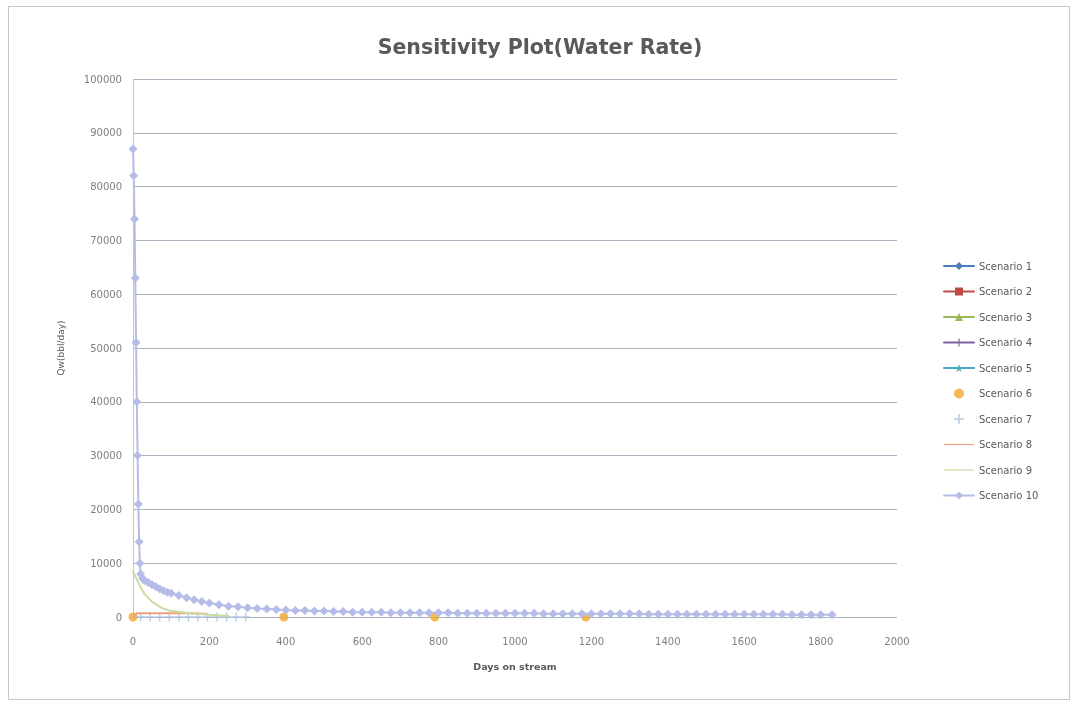 The width and height of the screenshot is (1080, 706). Describe the element at coordinates (102, 79) in the screenshot. I see `y-tick-label: 100000` at that location.